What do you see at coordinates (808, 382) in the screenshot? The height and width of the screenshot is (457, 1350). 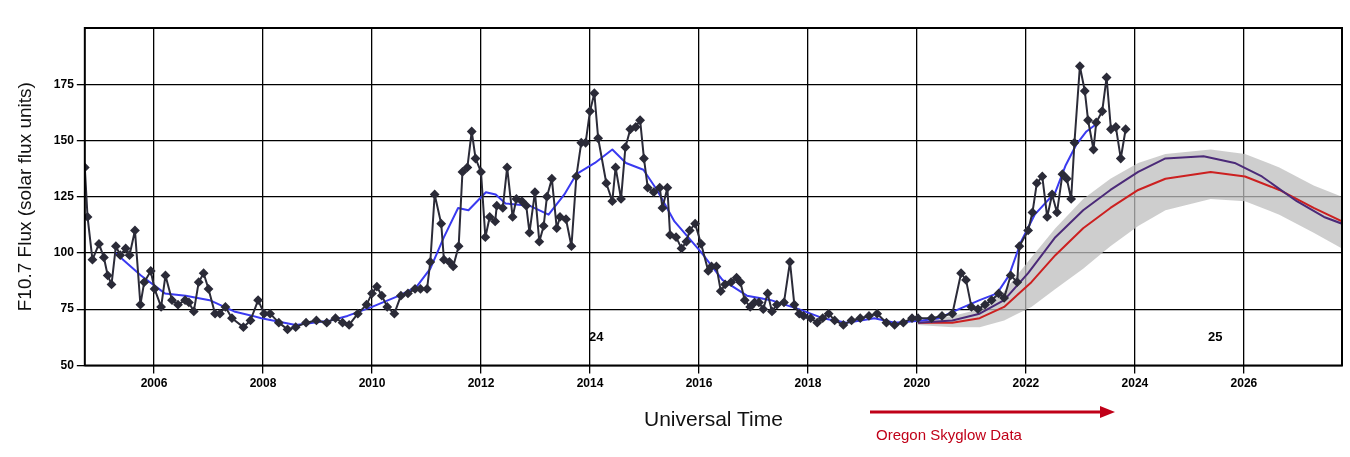 I see `x-tick-label: 2018` at bounding box center [808, 382].